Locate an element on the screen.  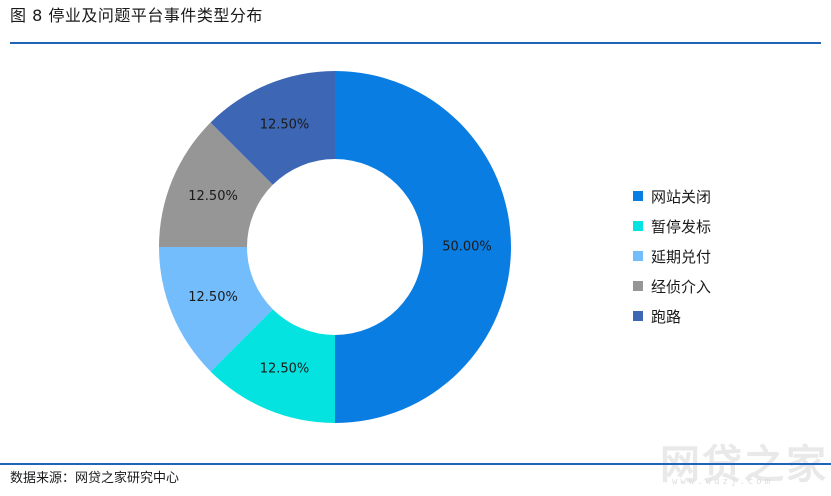
legend-label: 暂停发标 is located at coordinates (681, 226).